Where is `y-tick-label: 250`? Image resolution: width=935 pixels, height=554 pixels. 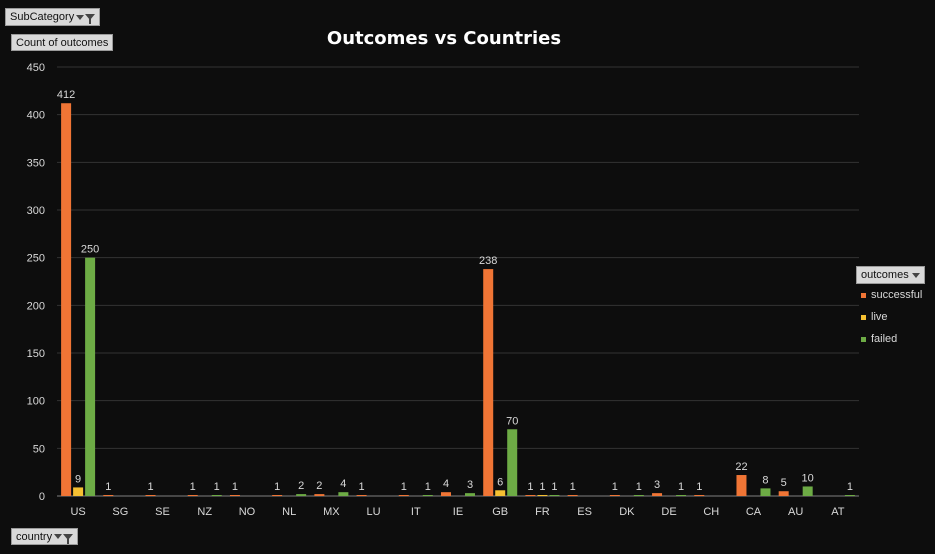
y-tick-label: 250 is located at coordinates (36, 259).